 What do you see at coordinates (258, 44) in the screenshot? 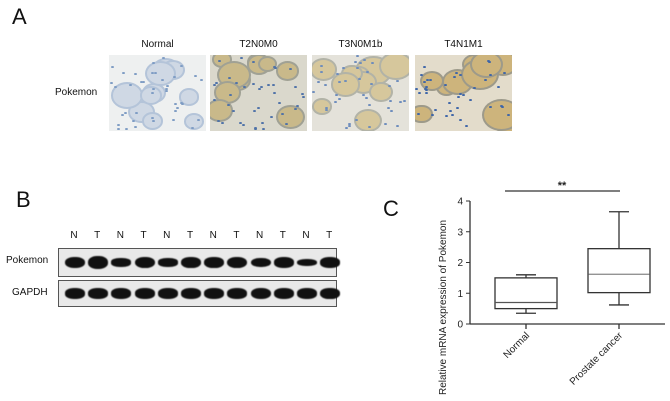
I see `ihc-column-label: T2N0M0` at bounding box center [258, 44].